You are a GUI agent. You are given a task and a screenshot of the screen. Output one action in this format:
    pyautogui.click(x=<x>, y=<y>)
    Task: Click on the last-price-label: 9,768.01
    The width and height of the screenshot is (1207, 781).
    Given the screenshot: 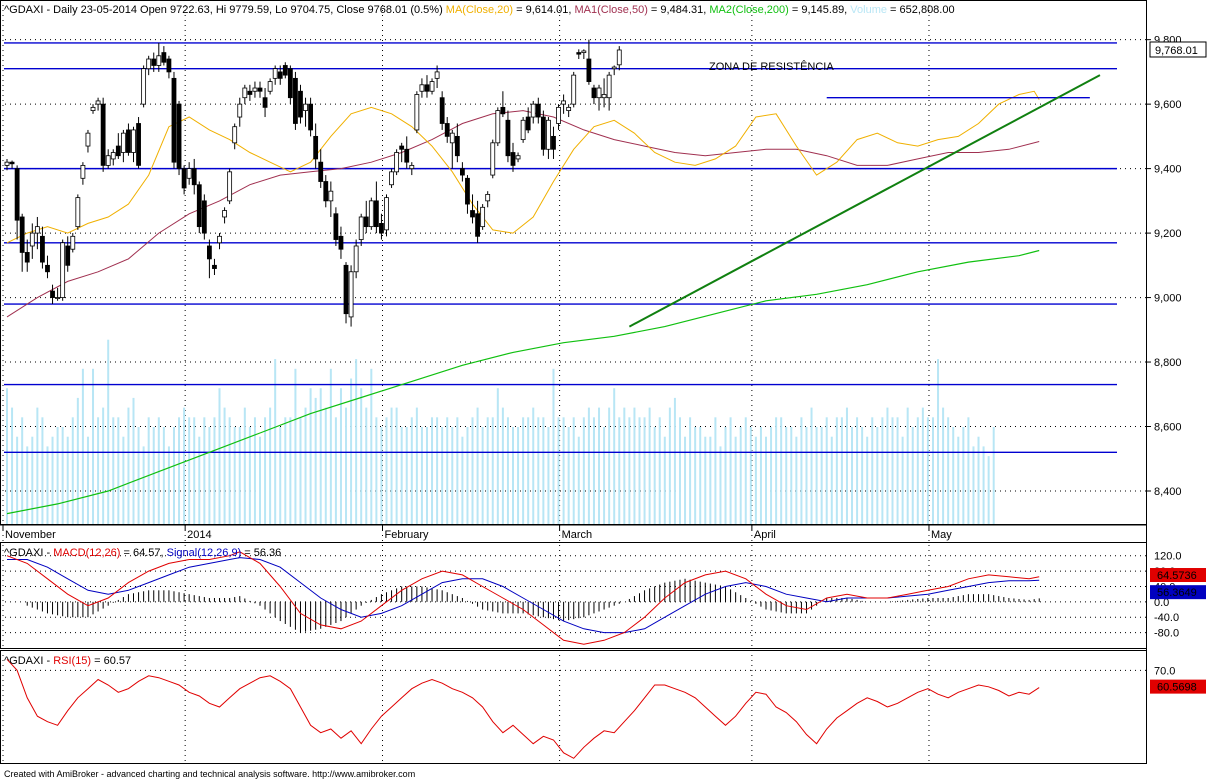 What is the action you would take?
    pyautogui.click(x=1176, y=51)
    